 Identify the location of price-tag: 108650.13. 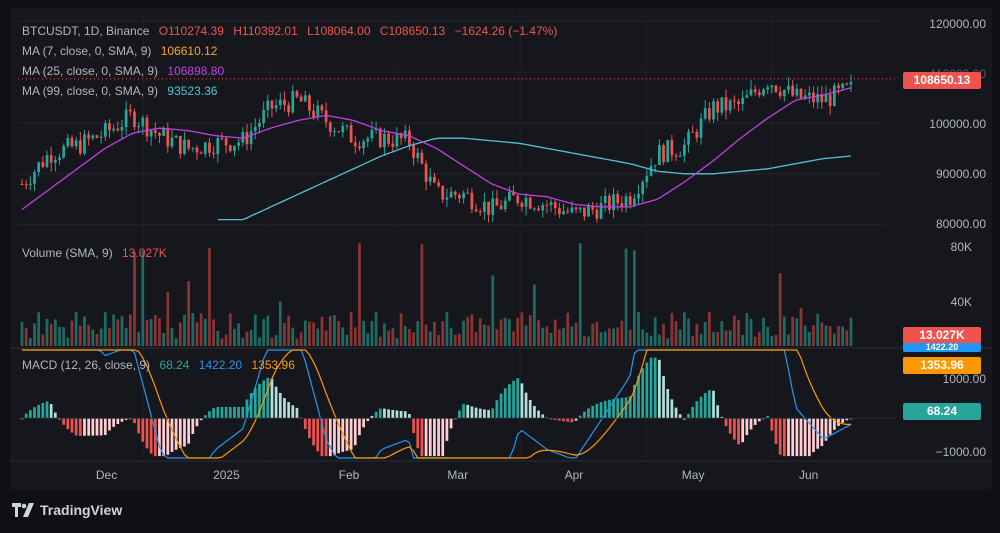
(942, 80).